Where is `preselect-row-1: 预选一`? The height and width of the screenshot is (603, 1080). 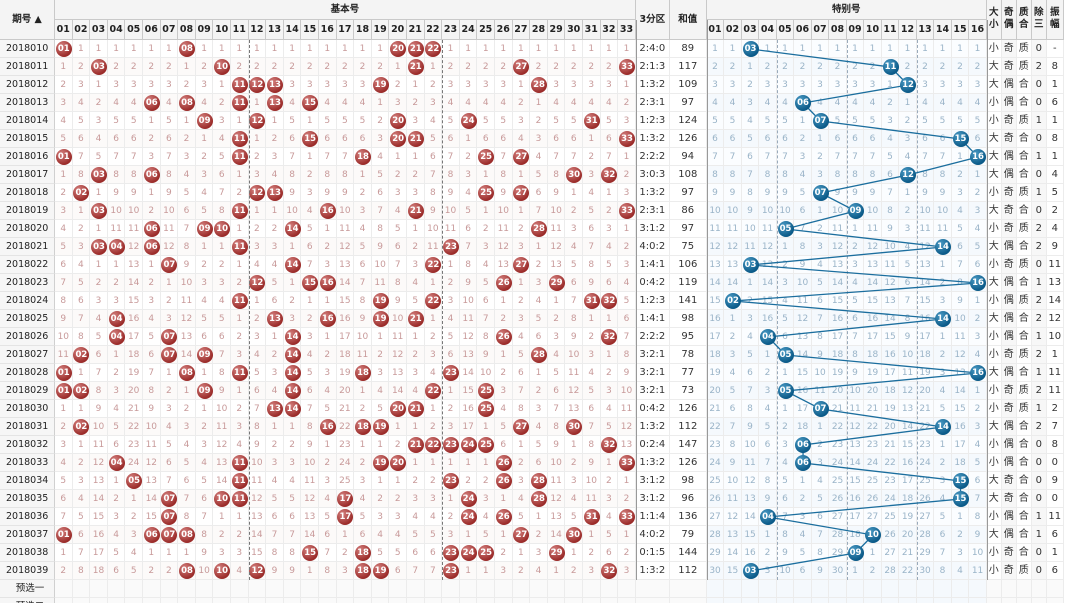 preselect-row-1: 预选一 is located at coordinates (27, 589).